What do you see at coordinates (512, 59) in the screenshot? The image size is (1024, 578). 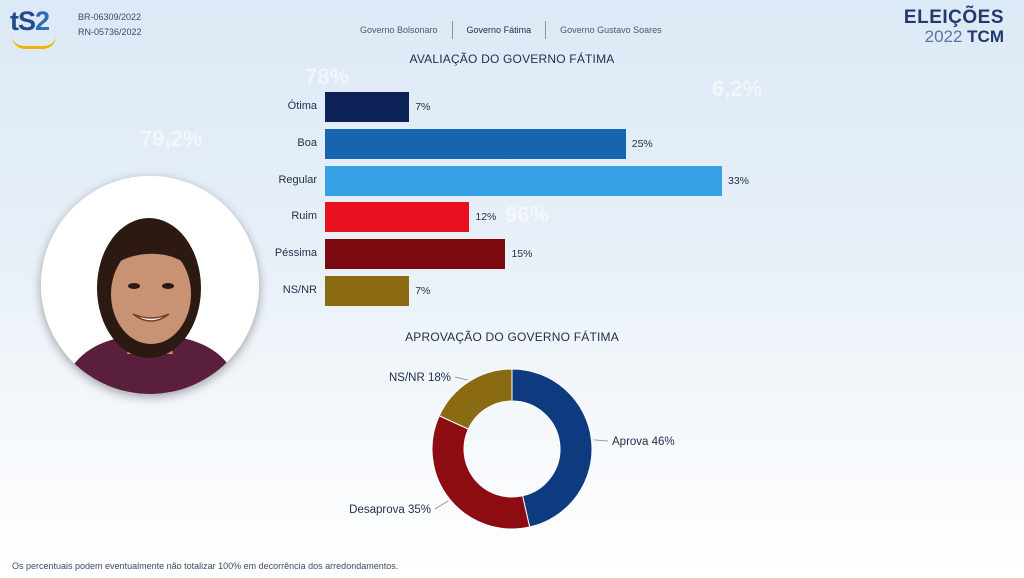 I see `bar-chart-title: AVALIAÇÃO DO GOVERNO FÁTIMA` at bounding box center [512, 59].